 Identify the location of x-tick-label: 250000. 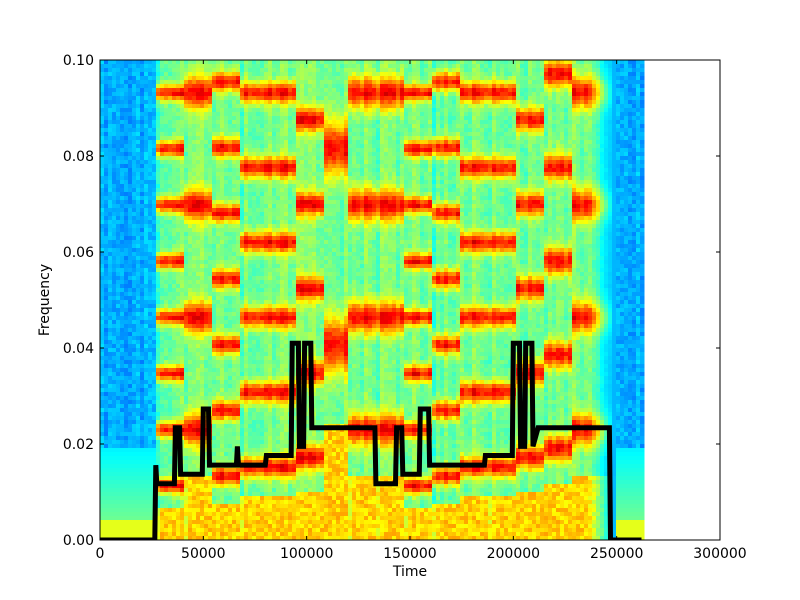
(616, 554).